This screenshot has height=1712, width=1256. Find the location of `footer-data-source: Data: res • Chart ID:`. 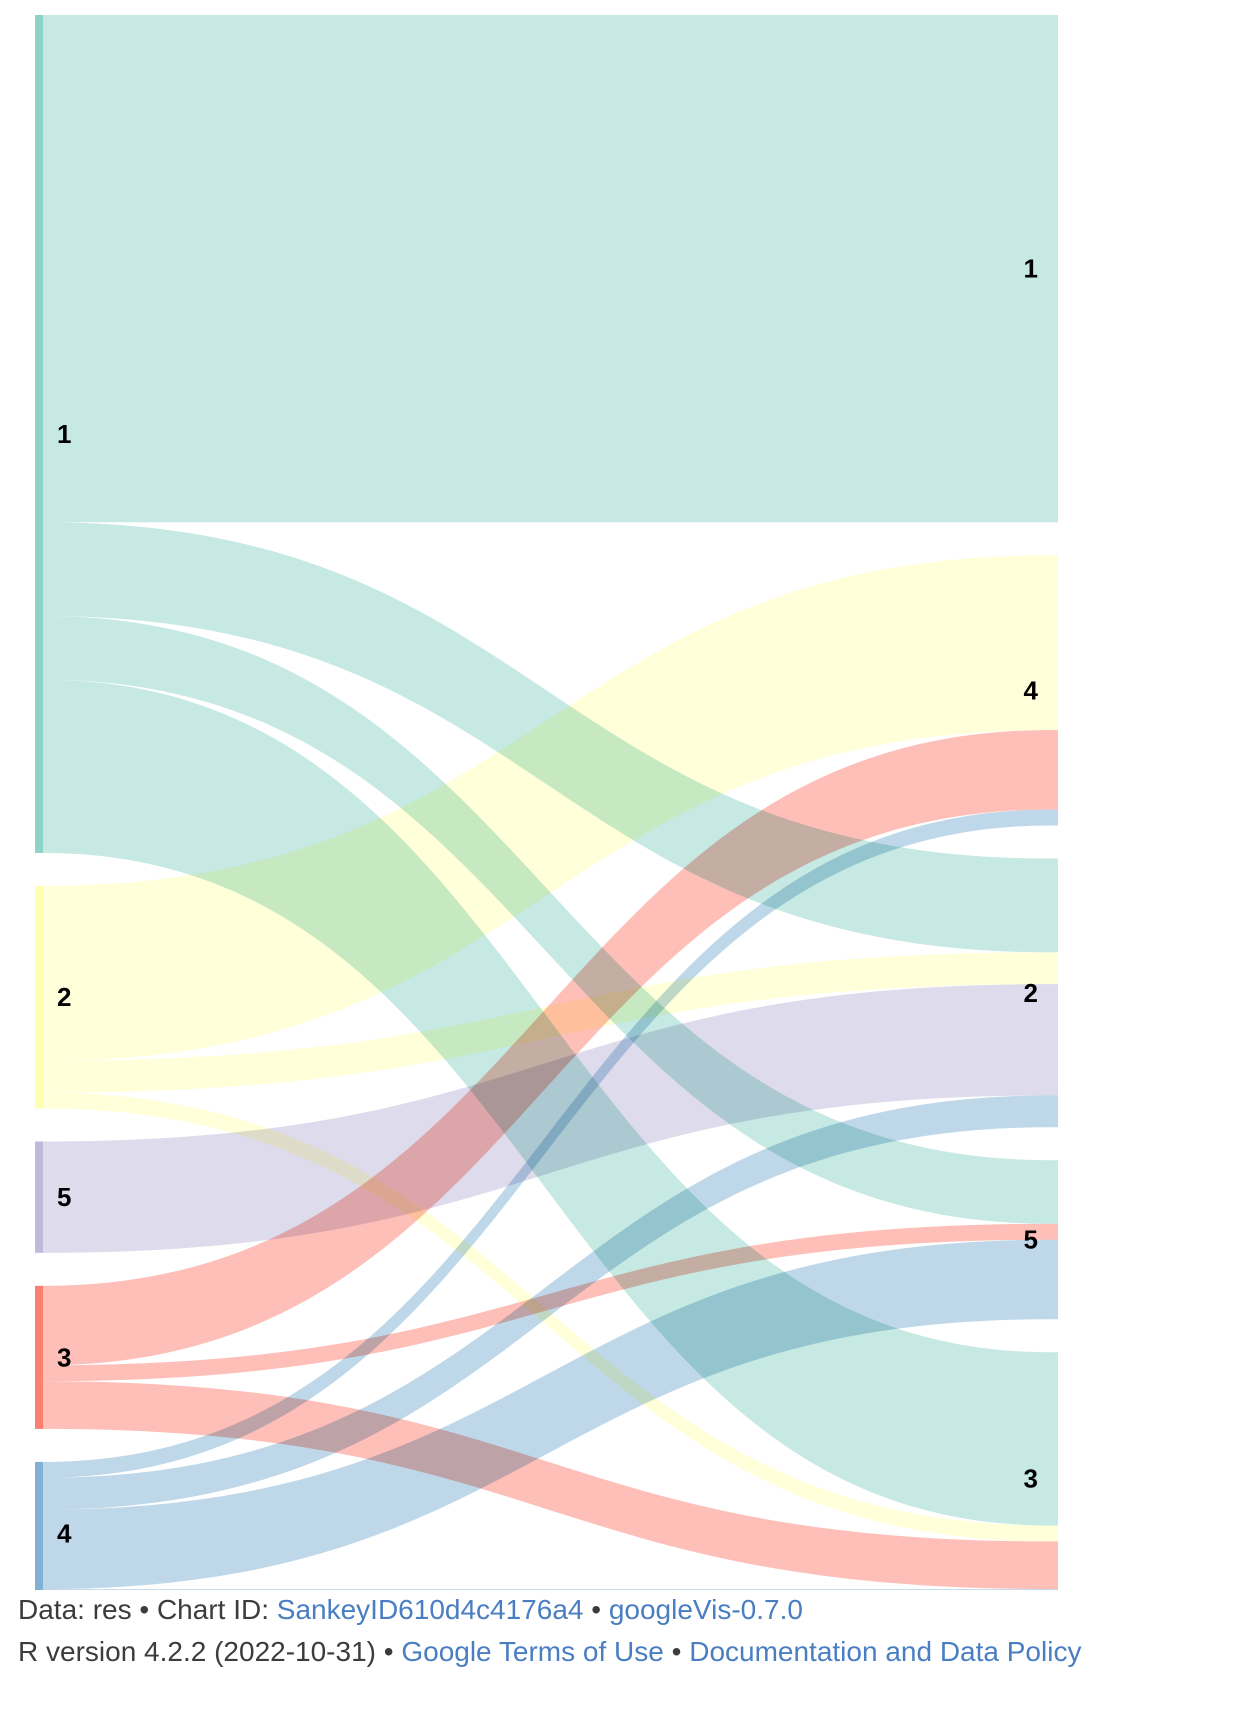

footer-data-source: Data: res • Chart ID: is located at coordinates (147, 1609).